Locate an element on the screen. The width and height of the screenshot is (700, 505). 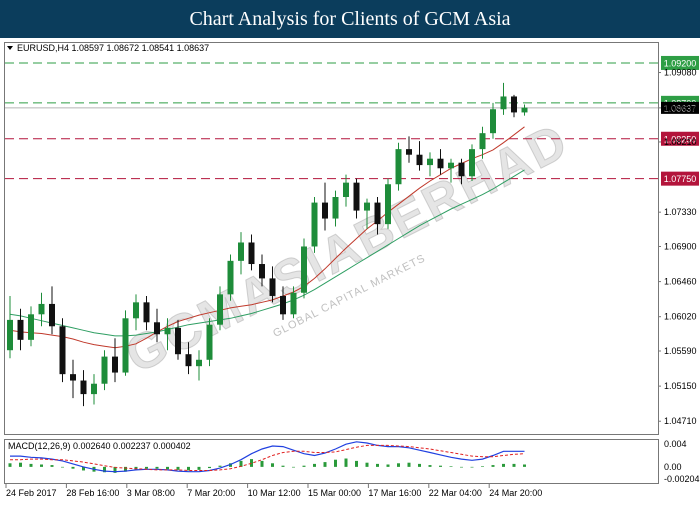
collapse-triangle-icon is located at coordinates (10, 48).